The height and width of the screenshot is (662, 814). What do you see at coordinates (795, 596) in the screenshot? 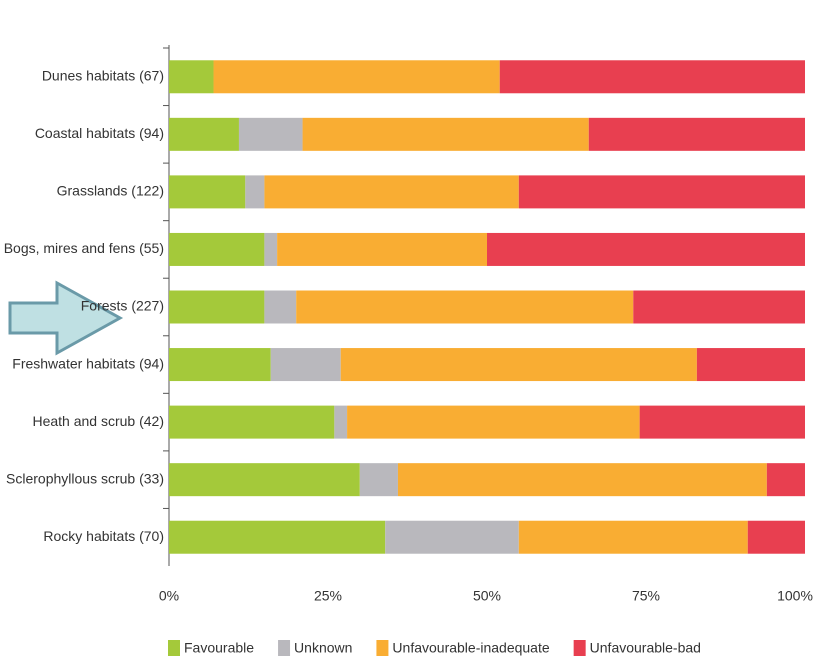
I see `x-tick-label: 100%` at bounding box center [795, 596].